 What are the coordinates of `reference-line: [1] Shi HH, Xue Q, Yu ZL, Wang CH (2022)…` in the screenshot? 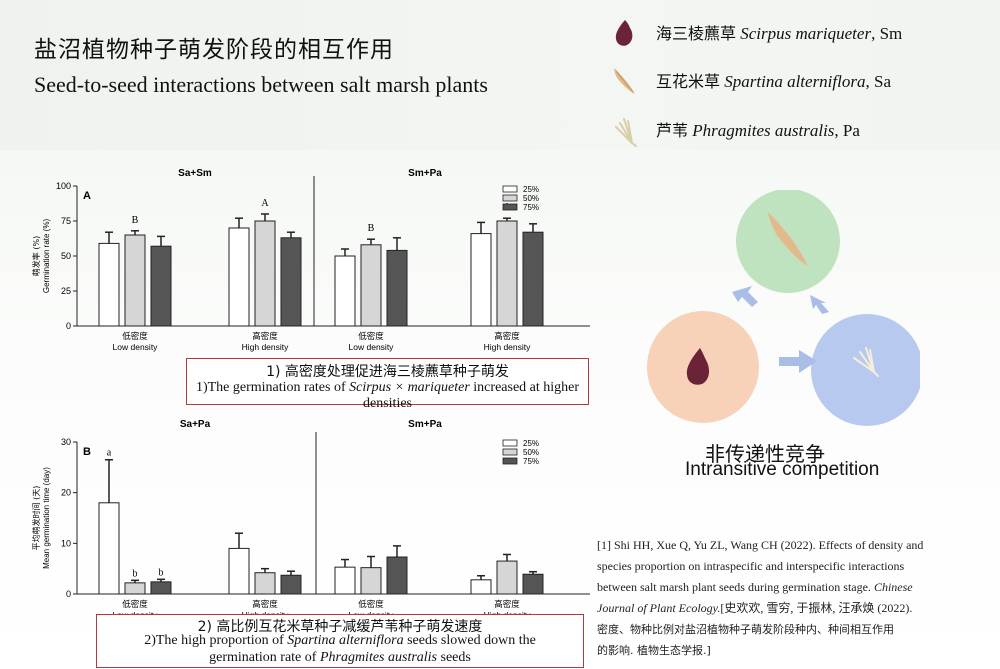 It's located at (760, 545).